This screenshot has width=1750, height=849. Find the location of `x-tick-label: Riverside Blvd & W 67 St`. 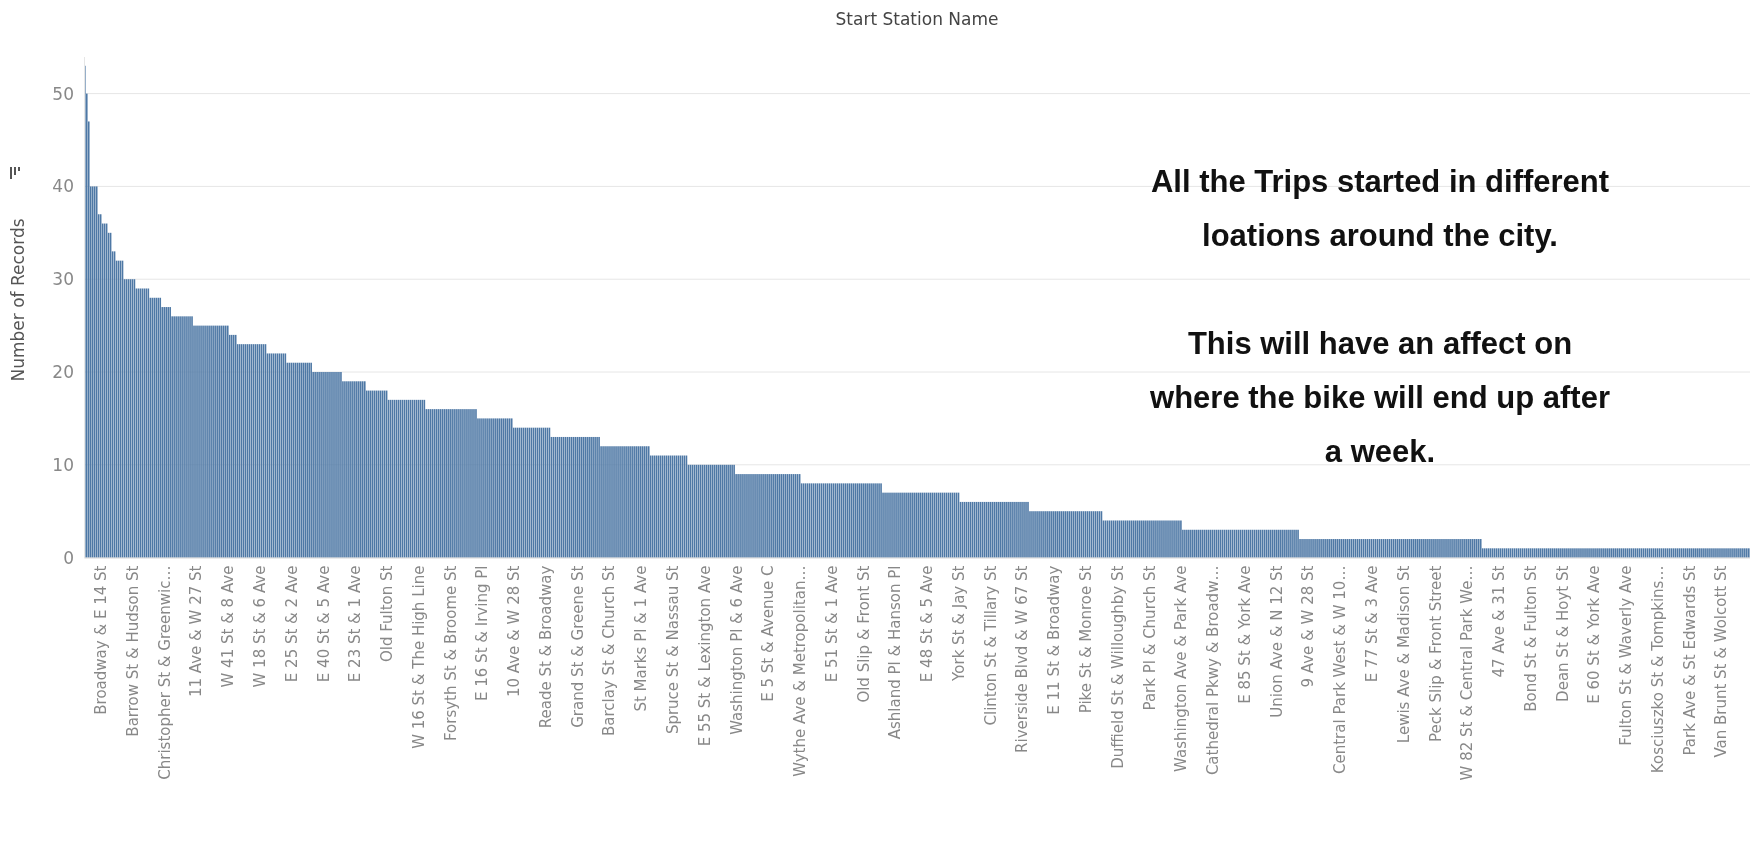

x-tick-label: Riverside Blvd & W 67 St is located at coordinates (1022, 659).